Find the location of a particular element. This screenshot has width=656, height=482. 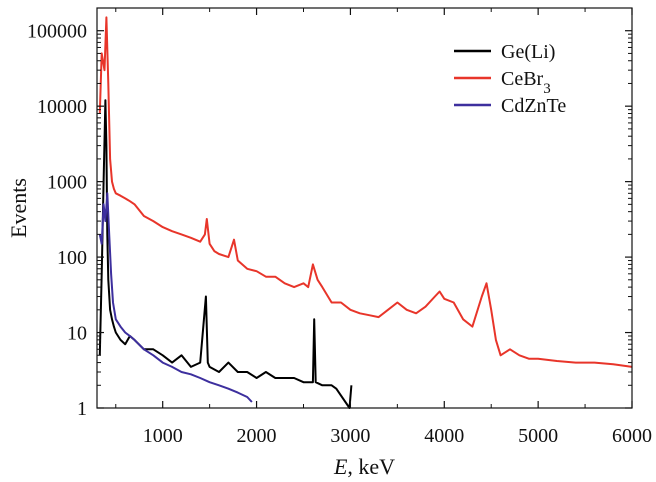

x-tick-label: 4000 is located at coordinates (444, 436).